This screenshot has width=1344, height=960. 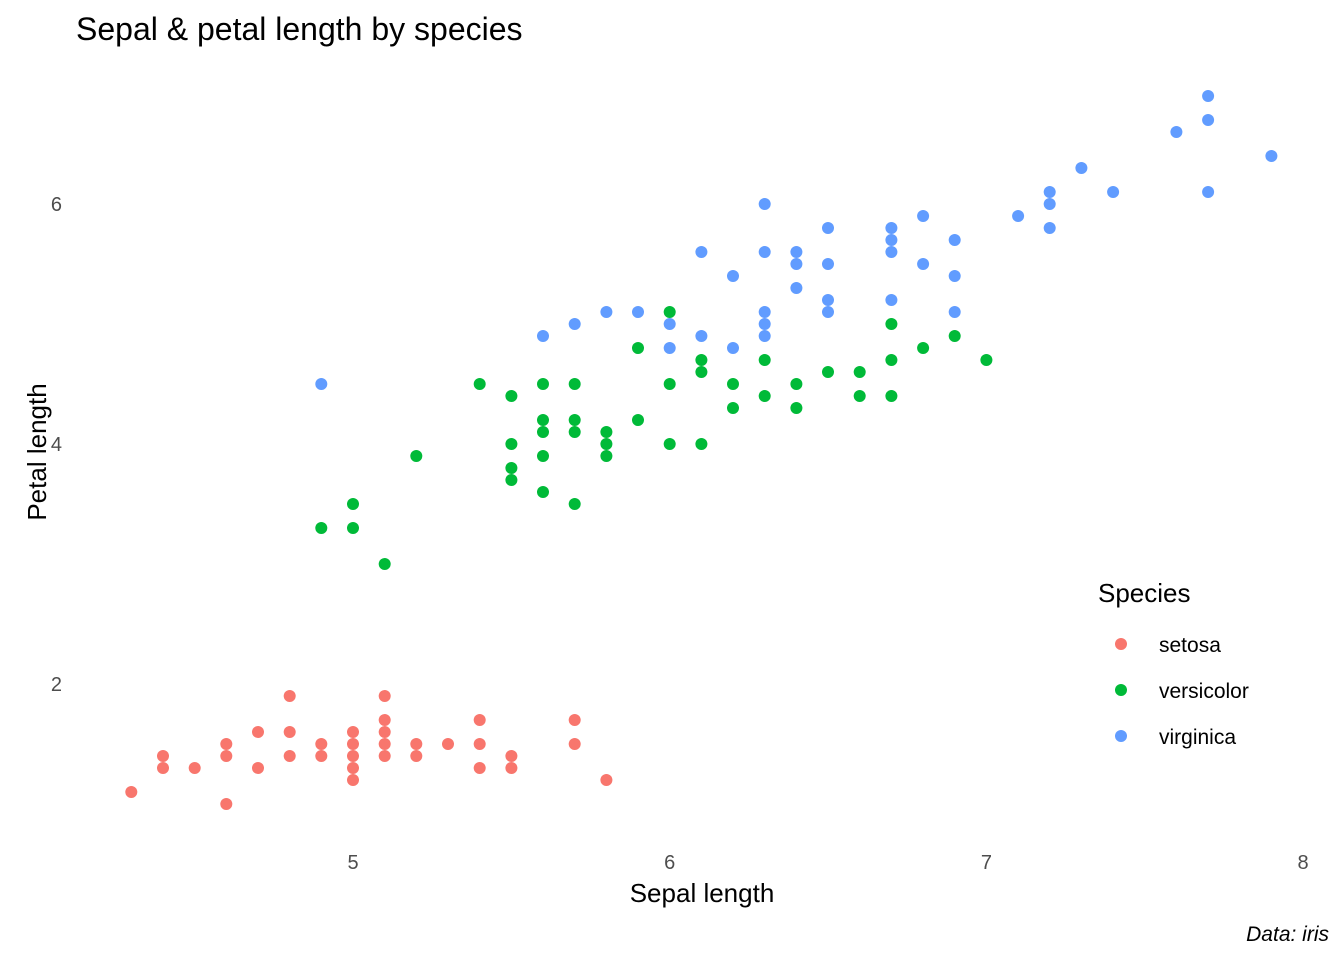 I want to click on x-tick-label: 8, so click(x=1303, y=863).